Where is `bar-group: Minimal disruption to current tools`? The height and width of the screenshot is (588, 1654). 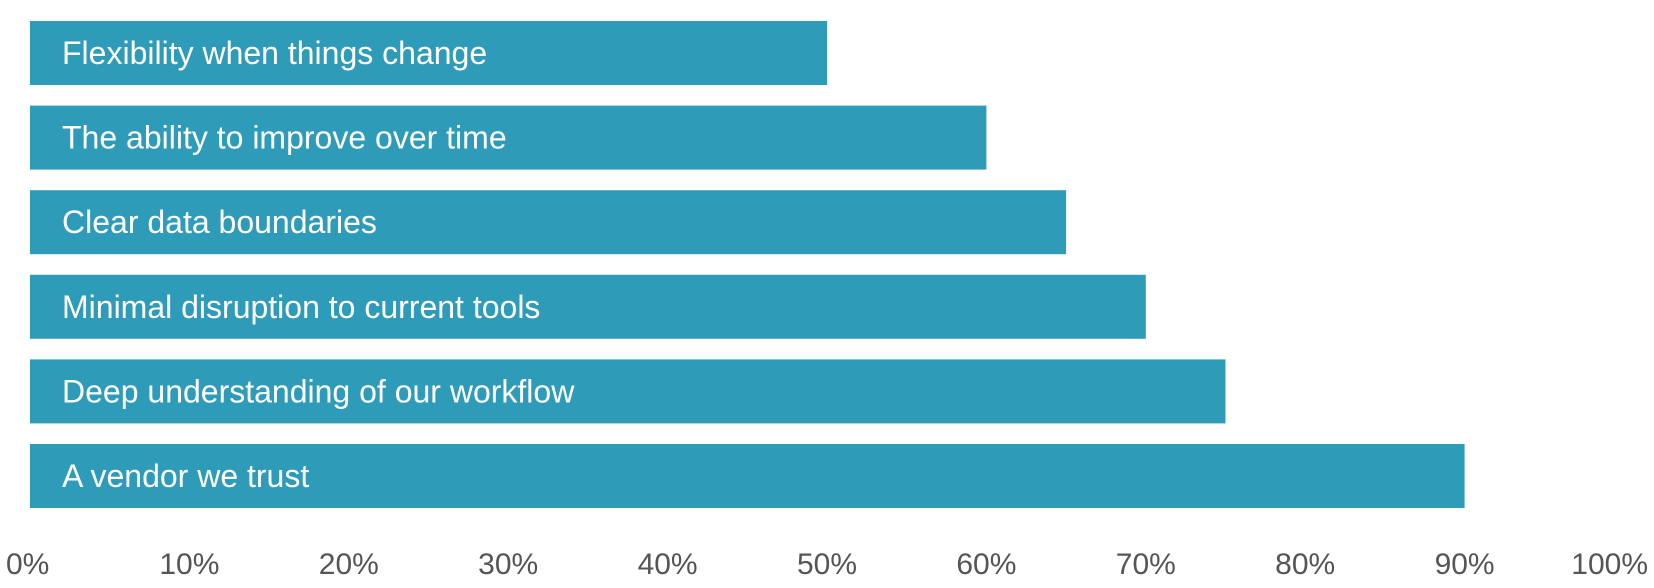 bar-group: Minimal disruption to current tools is located at coordinates (588, 306).